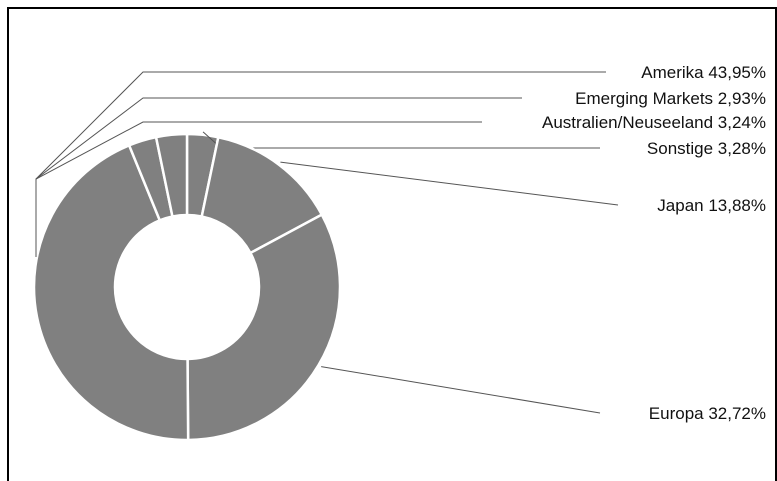 The height and width of the screenshot is (481, 777). I want to click on data-label-amerika: Amerika 43,95%, so click(703, 72).